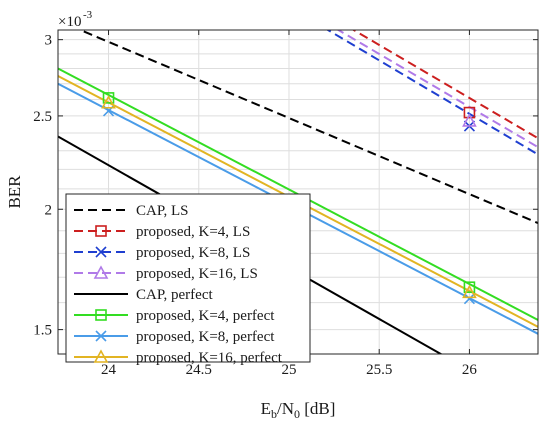 The image size is (550, 430). Describe the element at coordinates (162, 211) in the screenshot. I see `legend-label: CAP, LS` at that location.